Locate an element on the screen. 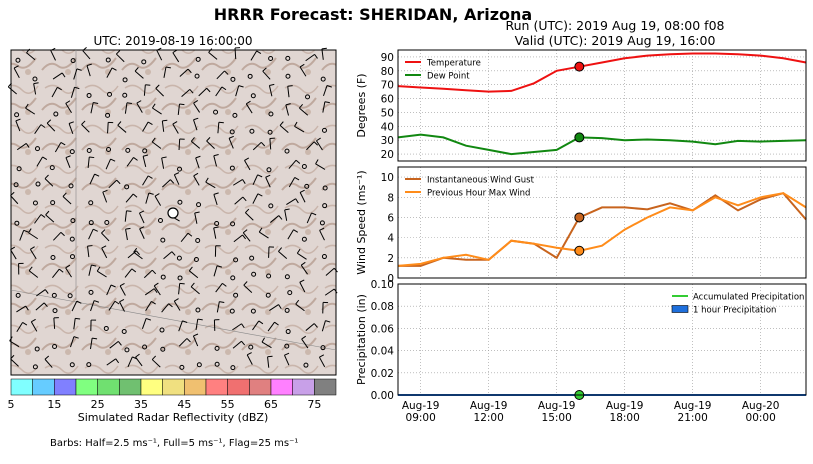 This screenshot has width=813, height=464. legend-swatch is located at coordinates (680, 309).